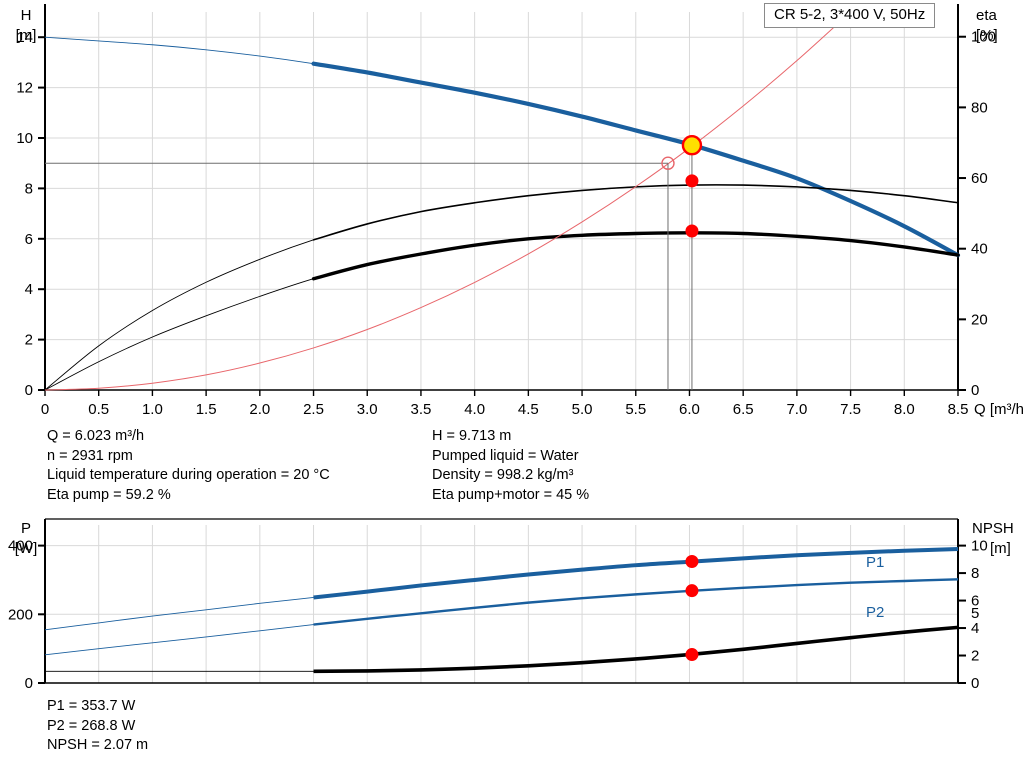  Describe the element at coordinates (528, 409) in the screenshot. I see `x-tick-label: 4.5` at that location.